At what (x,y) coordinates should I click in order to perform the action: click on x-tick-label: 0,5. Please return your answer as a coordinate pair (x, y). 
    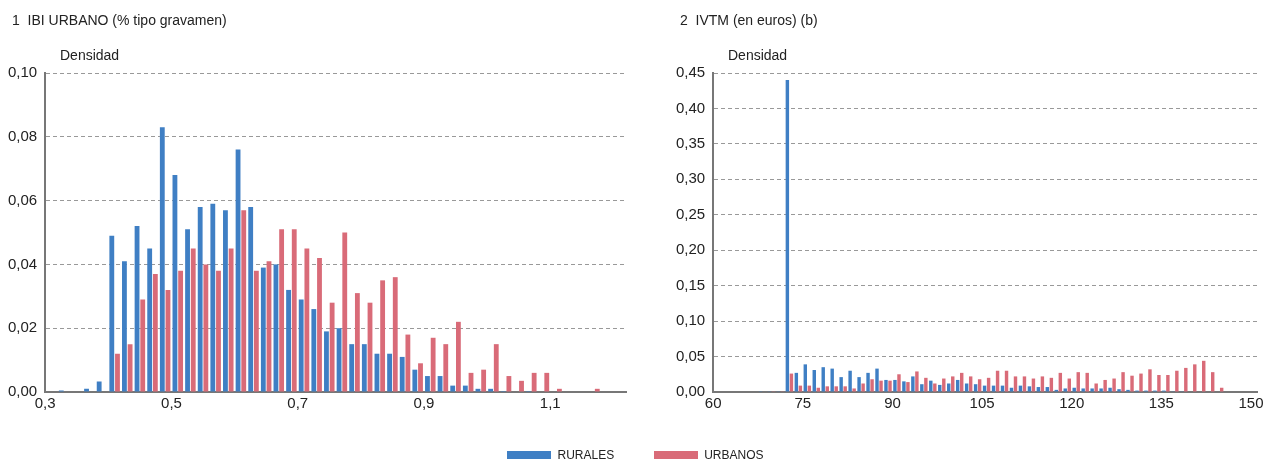
    Looking at the image, I should click on (171, 403).